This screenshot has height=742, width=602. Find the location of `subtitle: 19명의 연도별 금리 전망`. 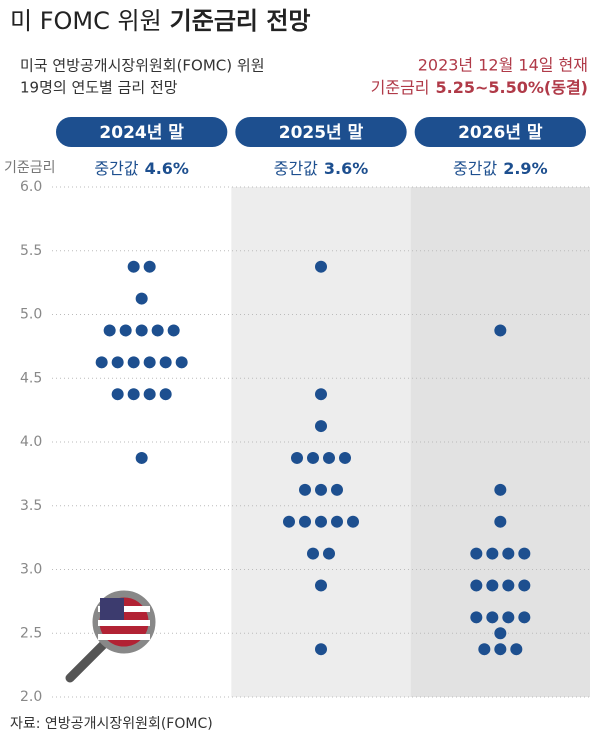

subtitle: 19명의 연도별 금리 전망 is located at coordinates (99, 88).